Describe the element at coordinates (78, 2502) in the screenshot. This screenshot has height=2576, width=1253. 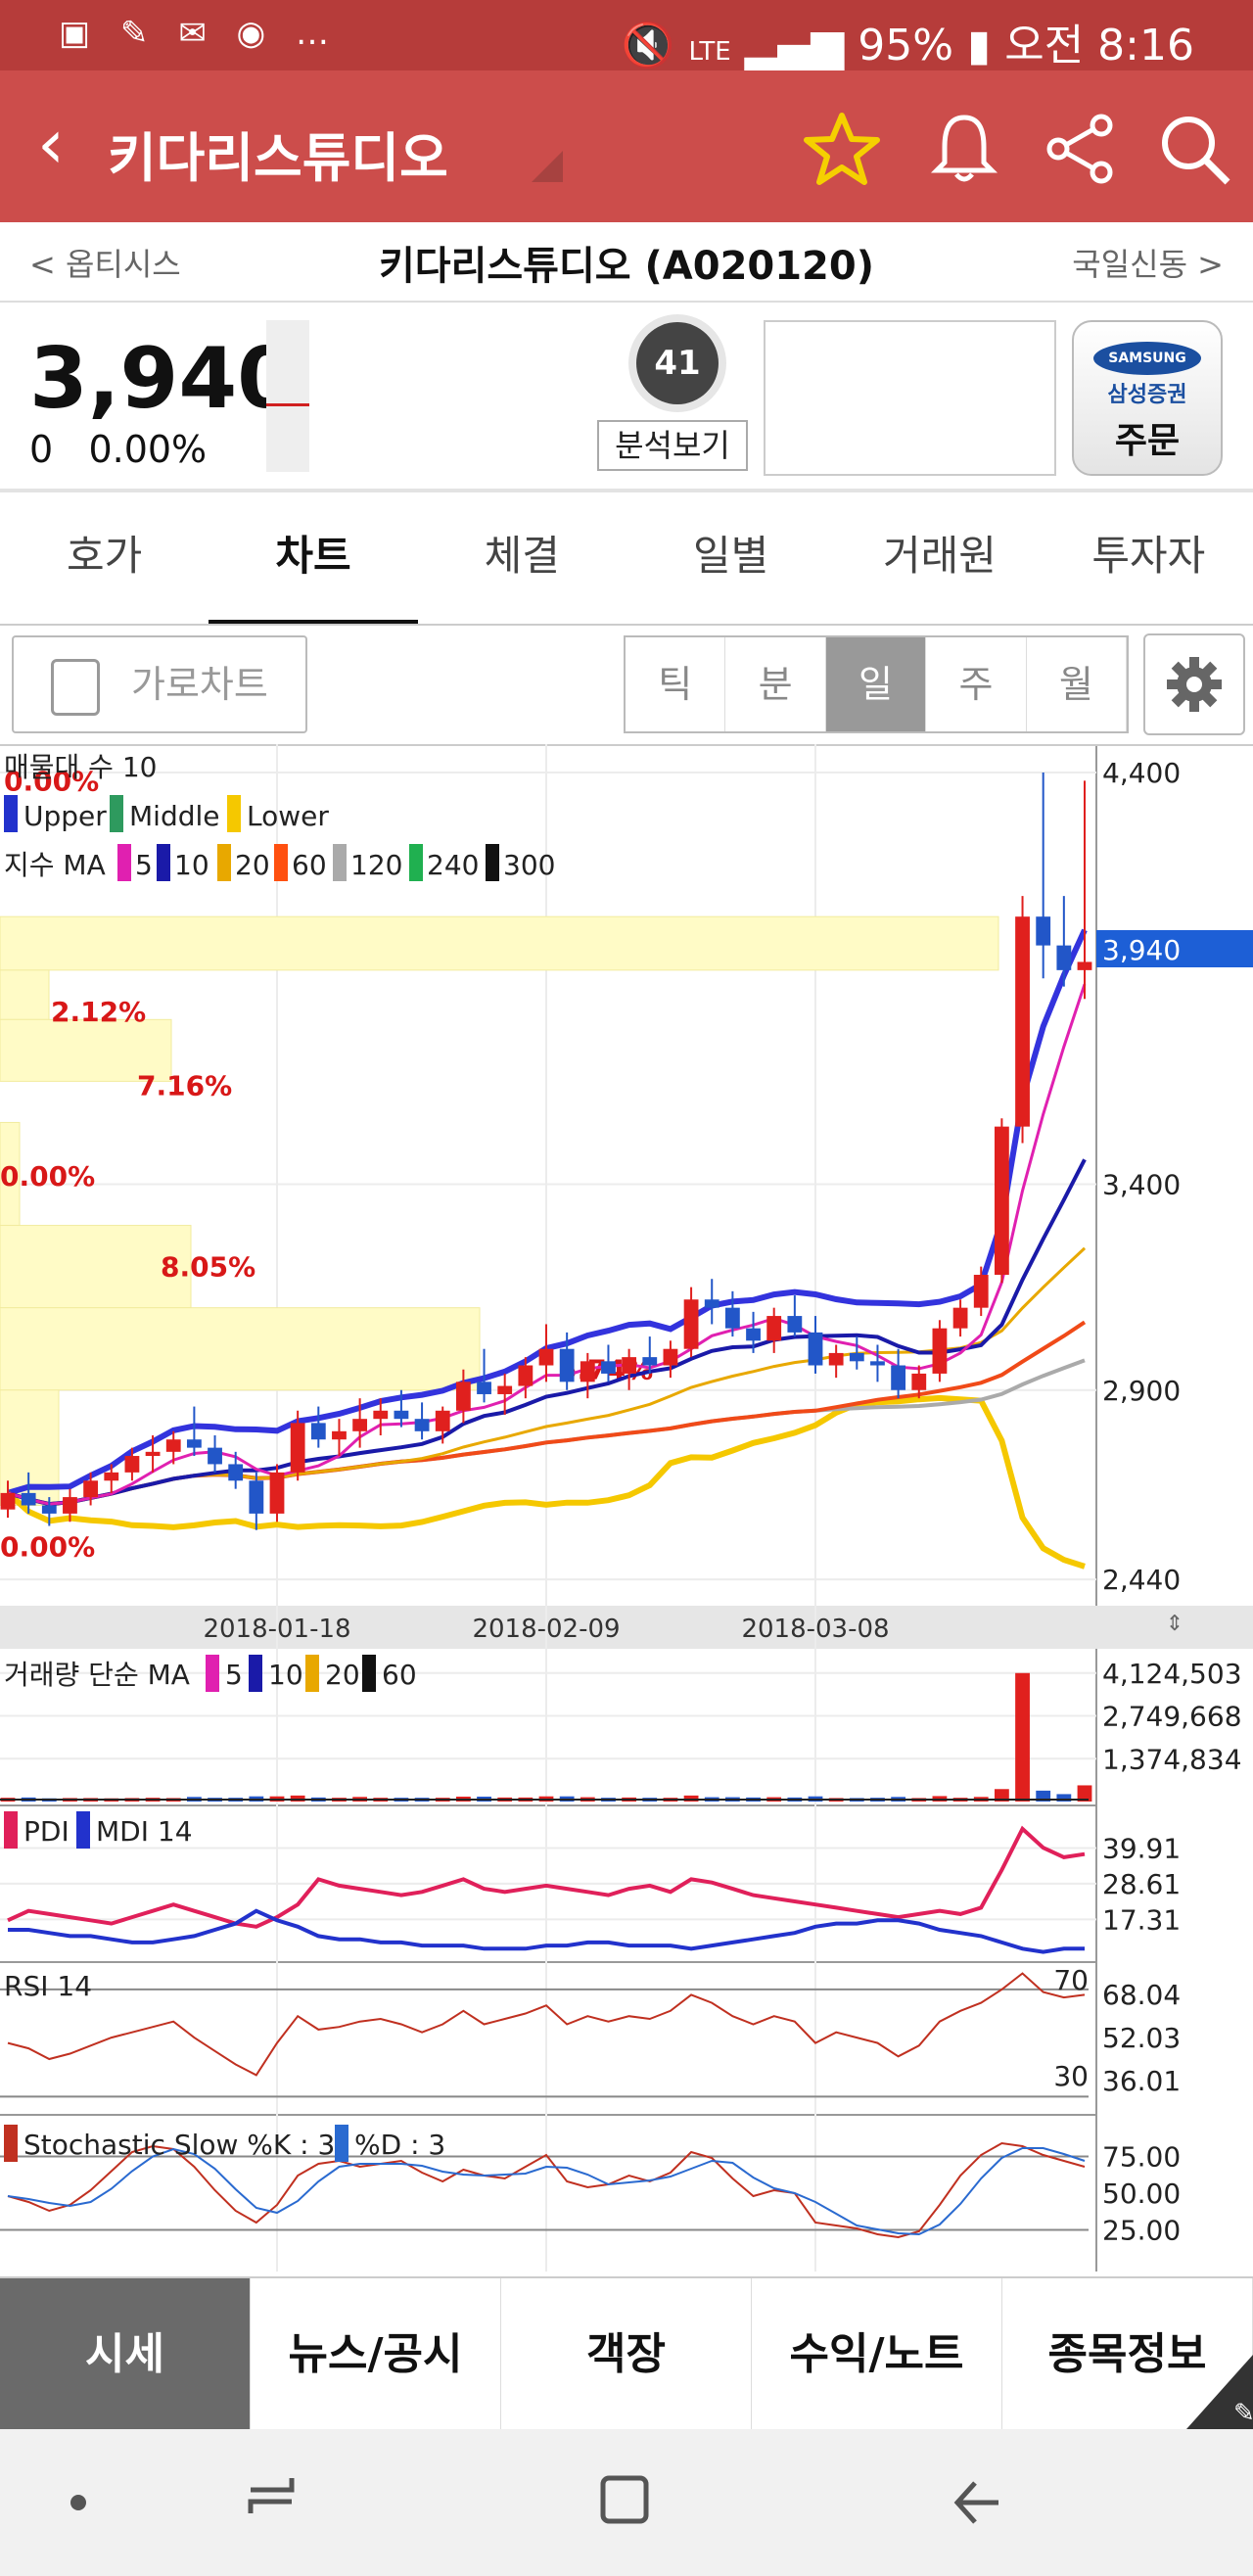
I see `home-dot-icon` at that location.